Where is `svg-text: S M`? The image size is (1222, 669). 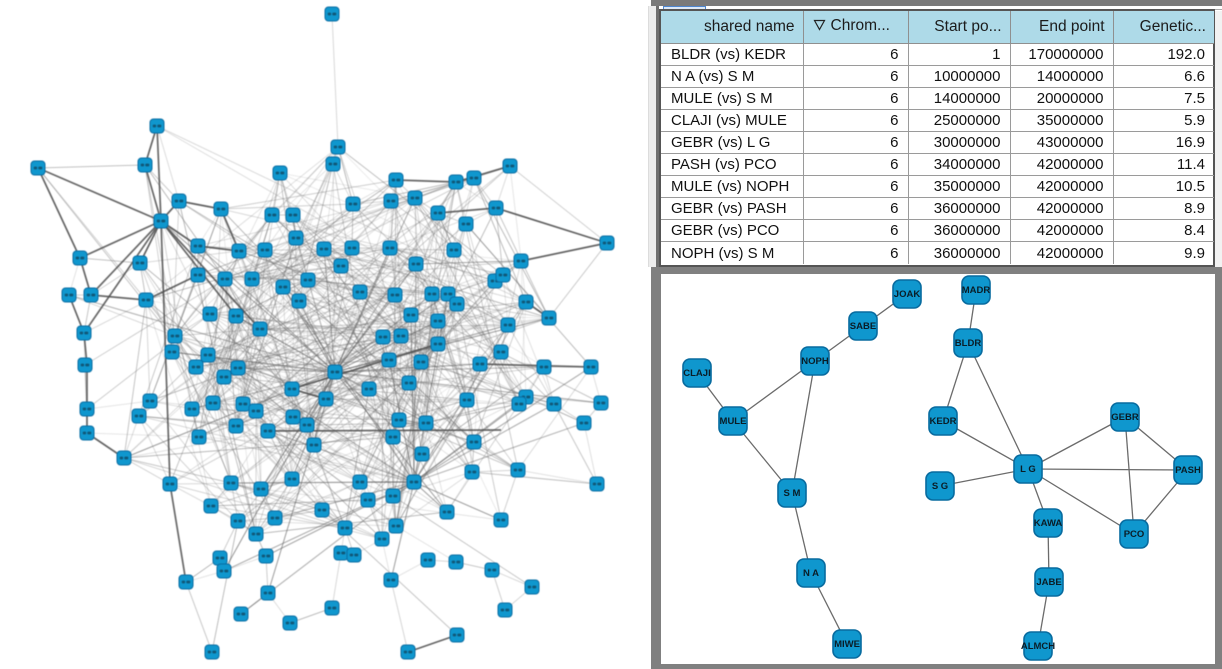
svg-text: S M is located at coordinates (792, 493).